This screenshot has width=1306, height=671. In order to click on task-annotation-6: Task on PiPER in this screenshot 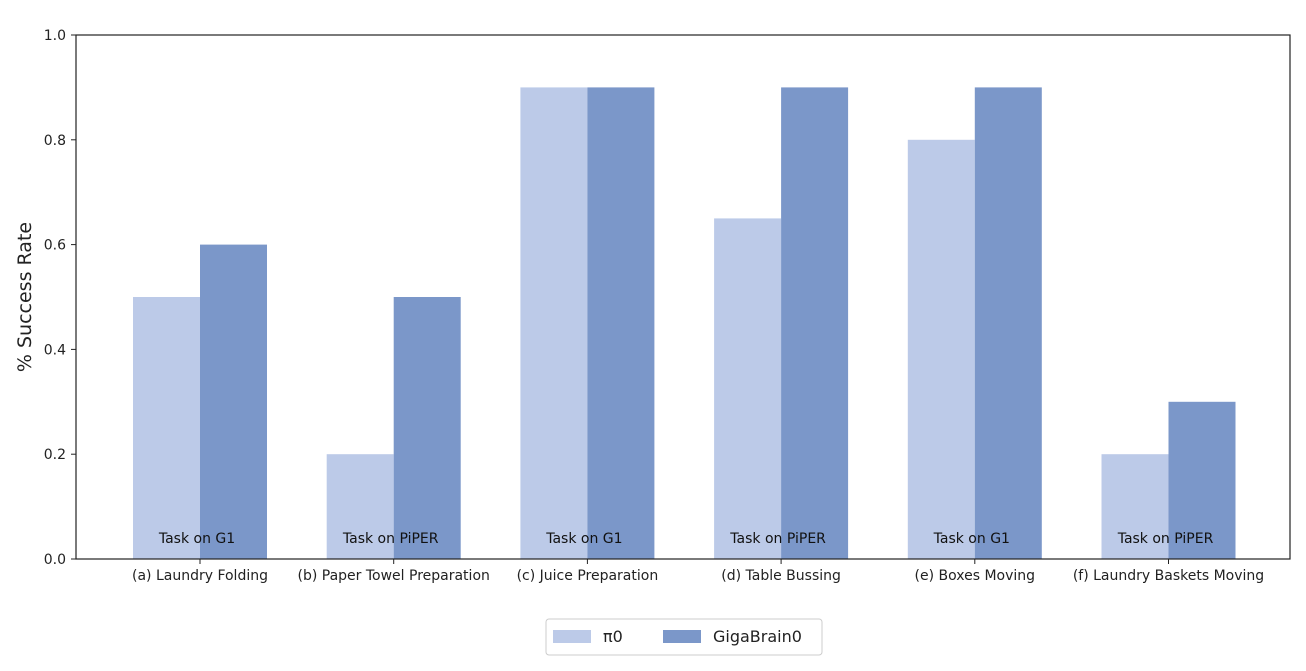, I will do `click(1165, 539)`.